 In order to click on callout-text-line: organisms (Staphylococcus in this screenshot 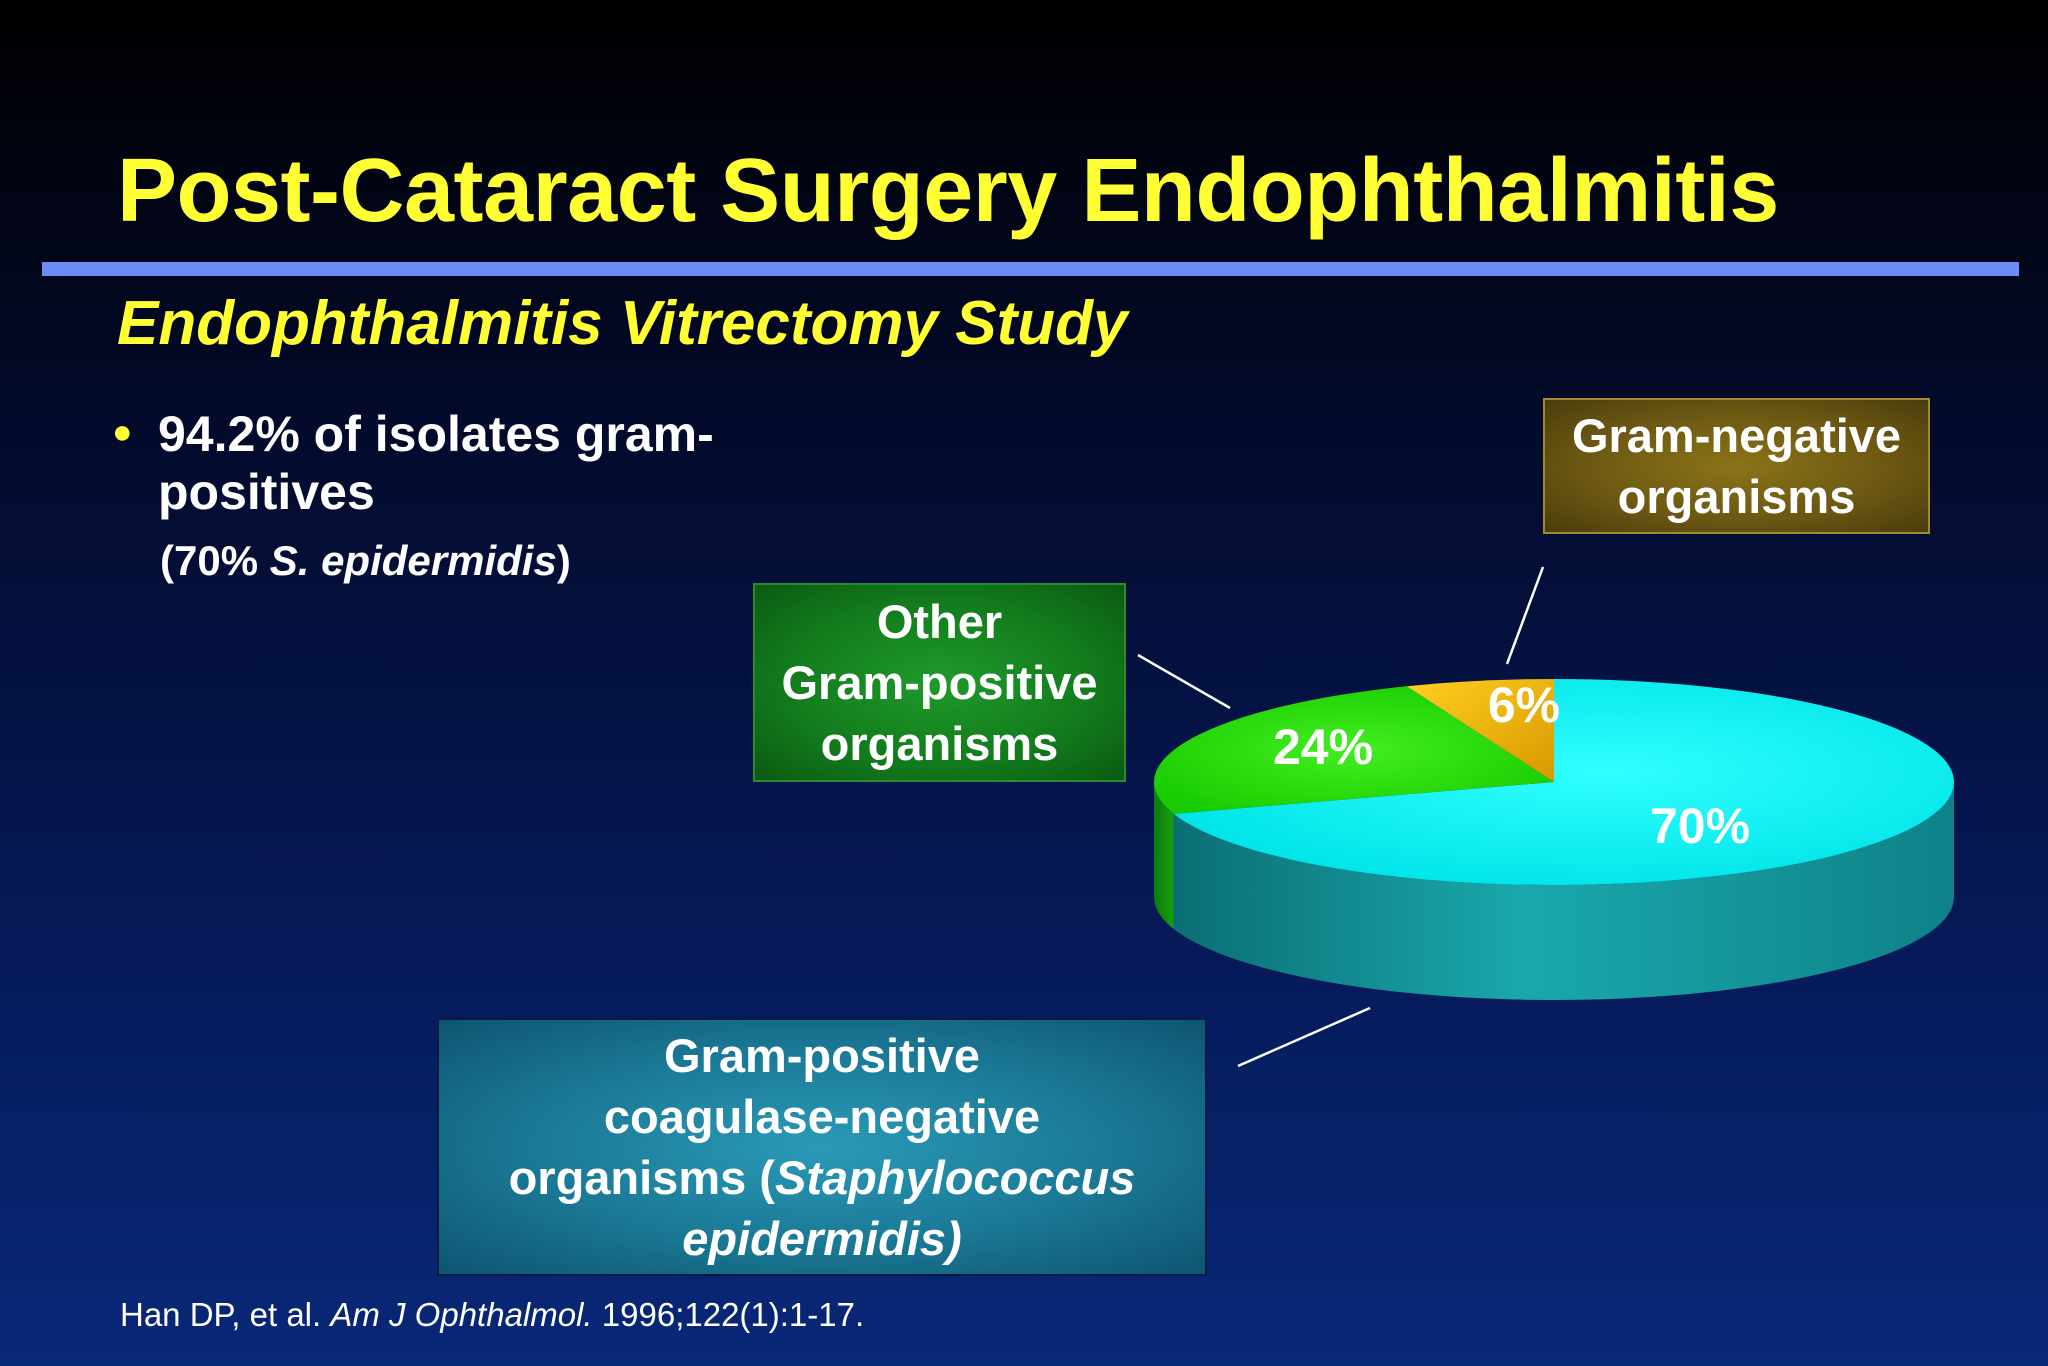, I will do `click(822, 1177)`.